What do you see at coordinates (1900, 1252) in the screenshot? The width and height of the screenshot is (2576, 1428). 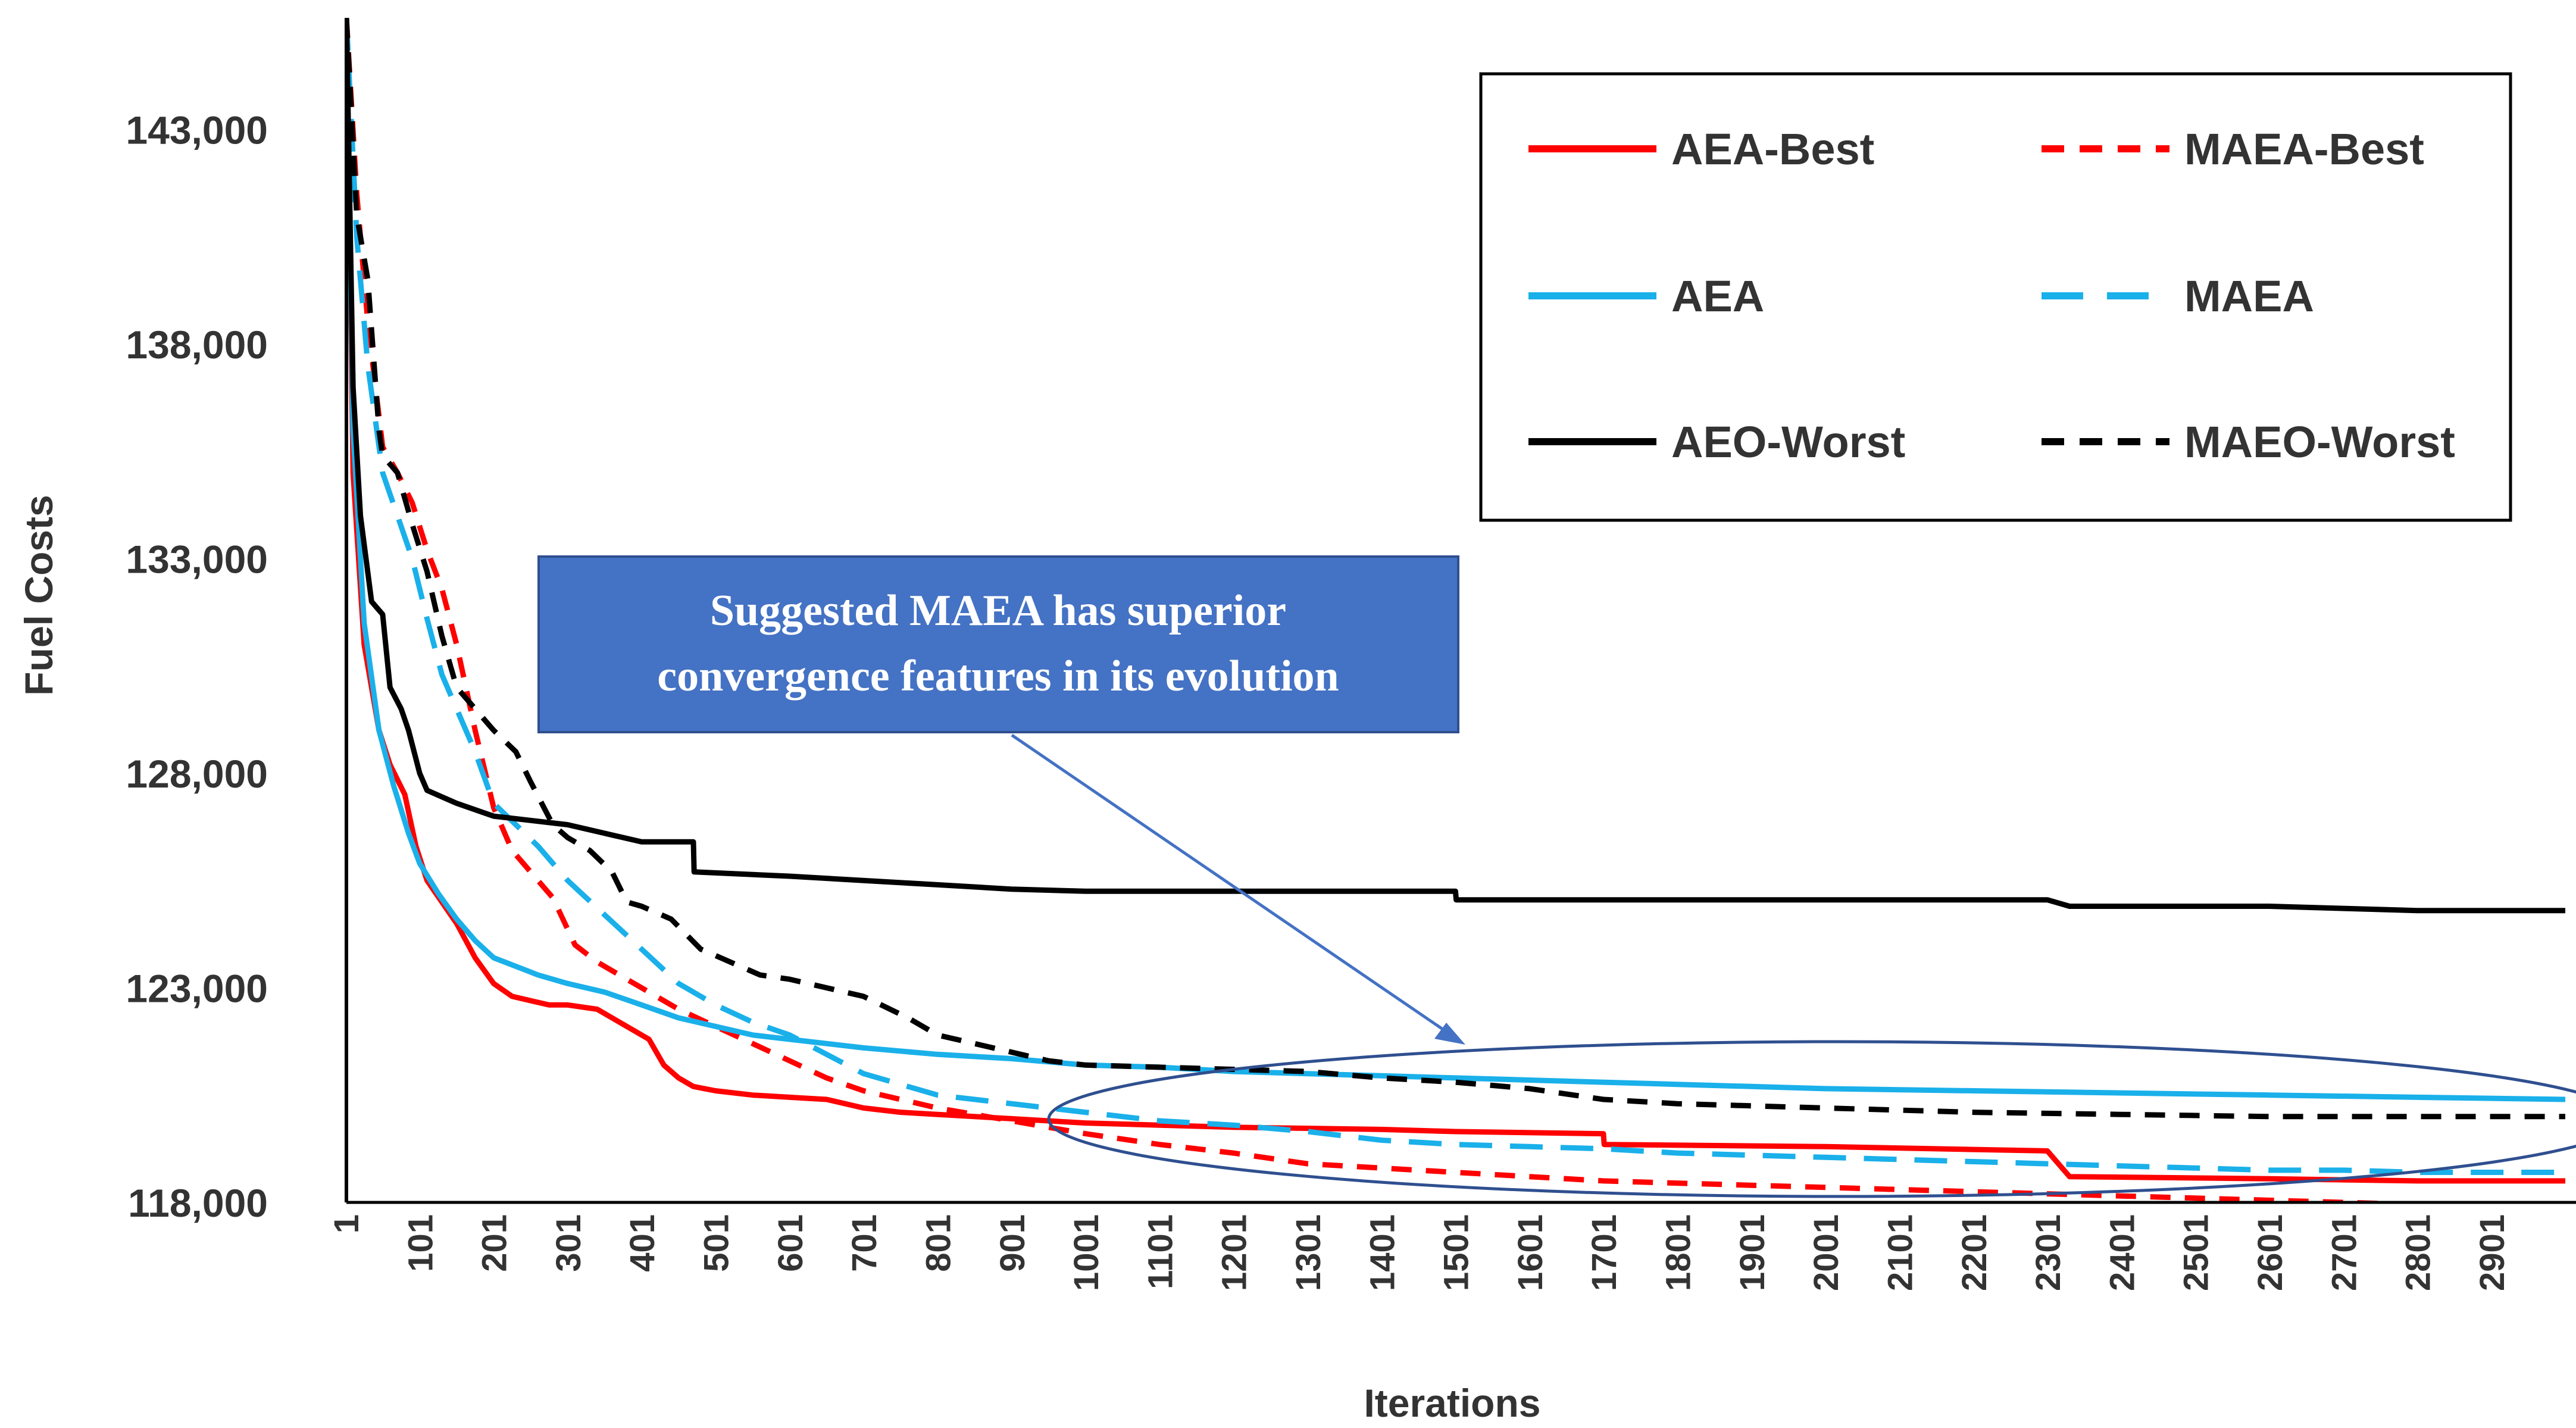 I see `x-tick-label: 2101` at bounding box center [1900, 1252].